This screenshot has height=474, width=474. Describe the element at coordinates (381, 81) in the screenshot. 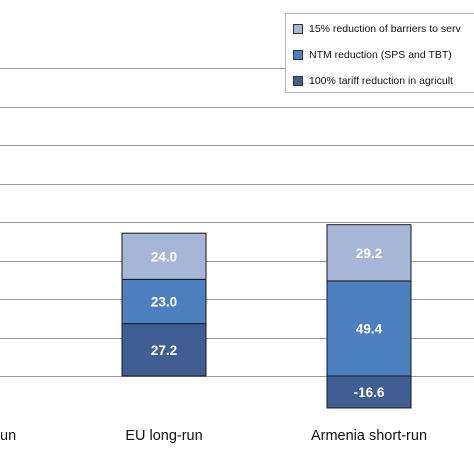

I see `legend-label-tariff: 100% tariff reduction in agricult` at that location.